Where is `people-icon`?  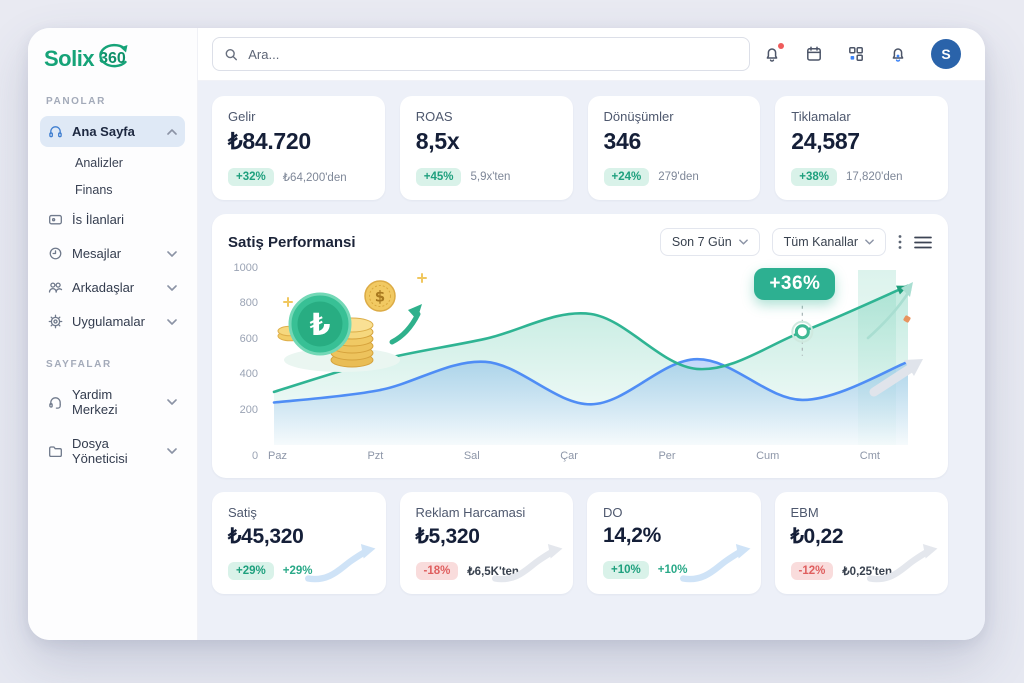 people-icon is located at coordinates (55, 287).